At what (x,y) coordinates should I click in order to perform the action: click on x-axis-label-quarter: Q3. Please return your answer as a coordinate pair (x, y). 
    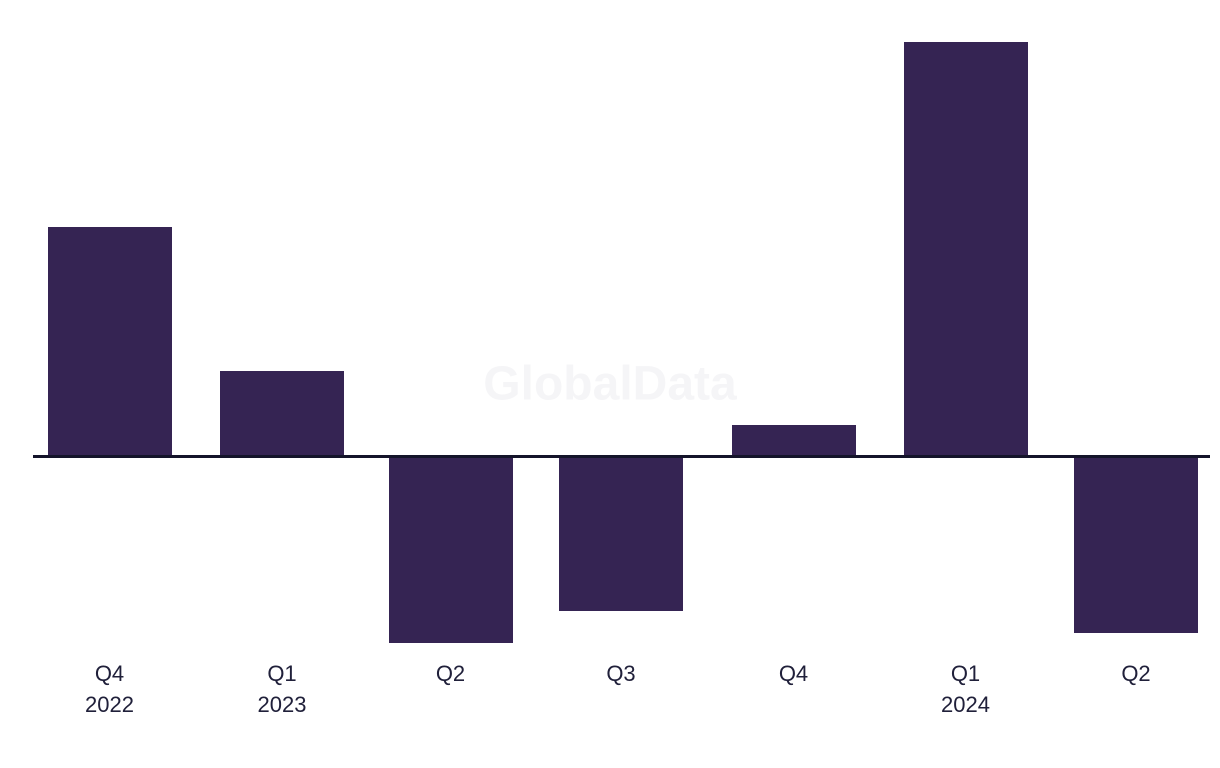
    Looking at the image, I should click on (621, 673).